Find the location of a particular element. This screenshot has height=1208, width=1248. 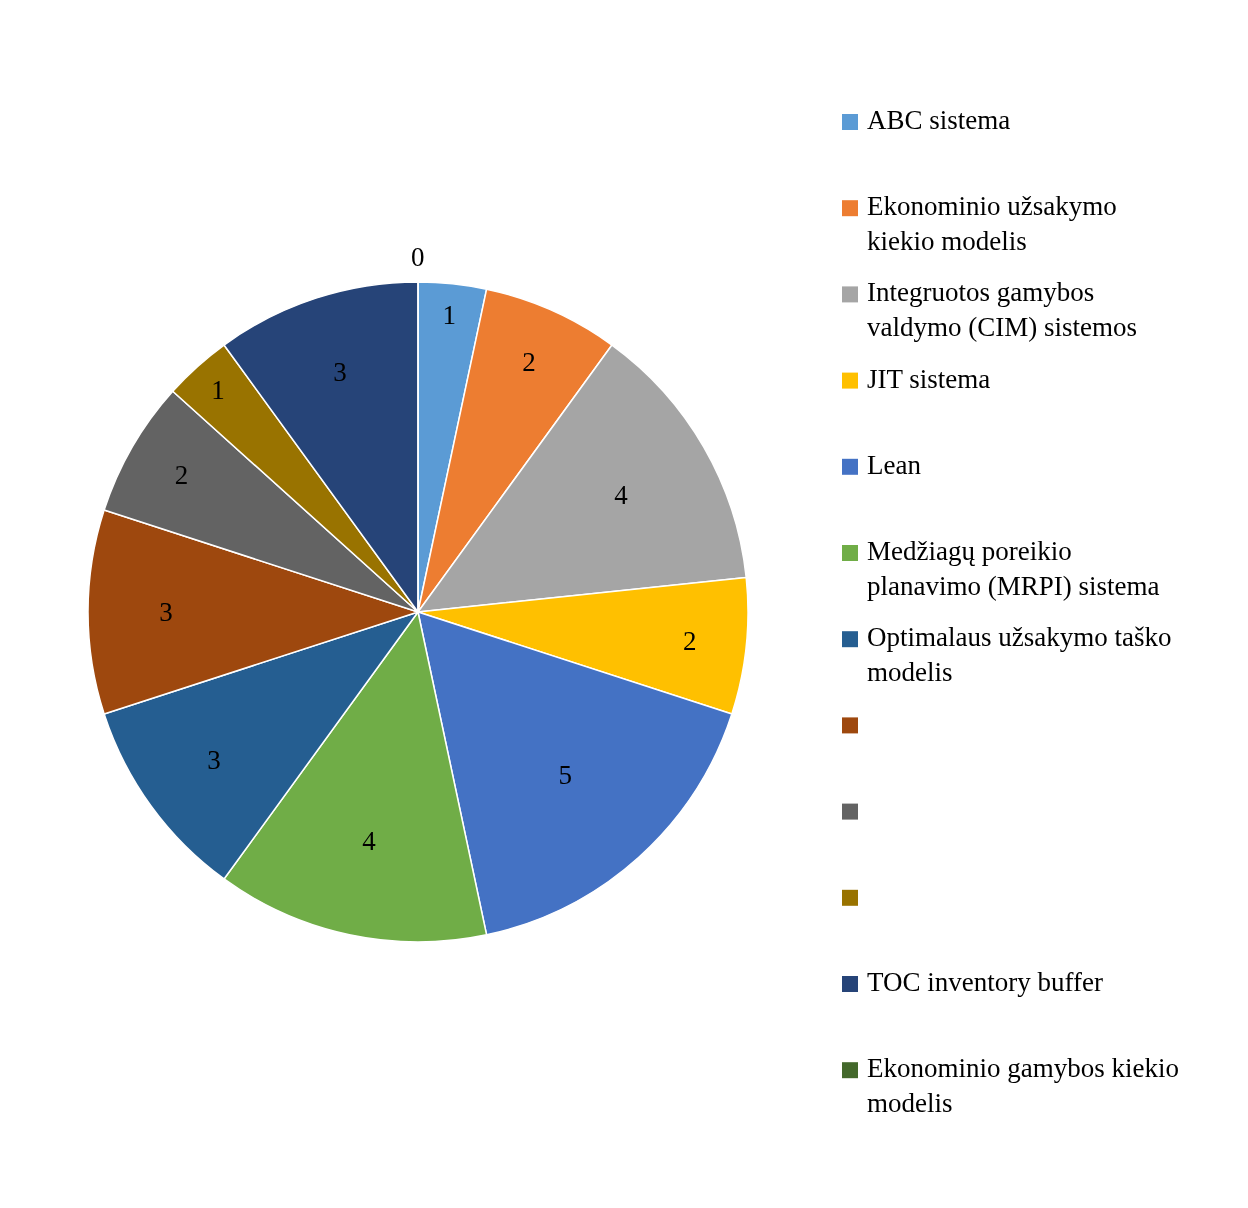

legend-label: Ekonominio gamybos kiekio modelis is located at coordinates (1023, 1086).